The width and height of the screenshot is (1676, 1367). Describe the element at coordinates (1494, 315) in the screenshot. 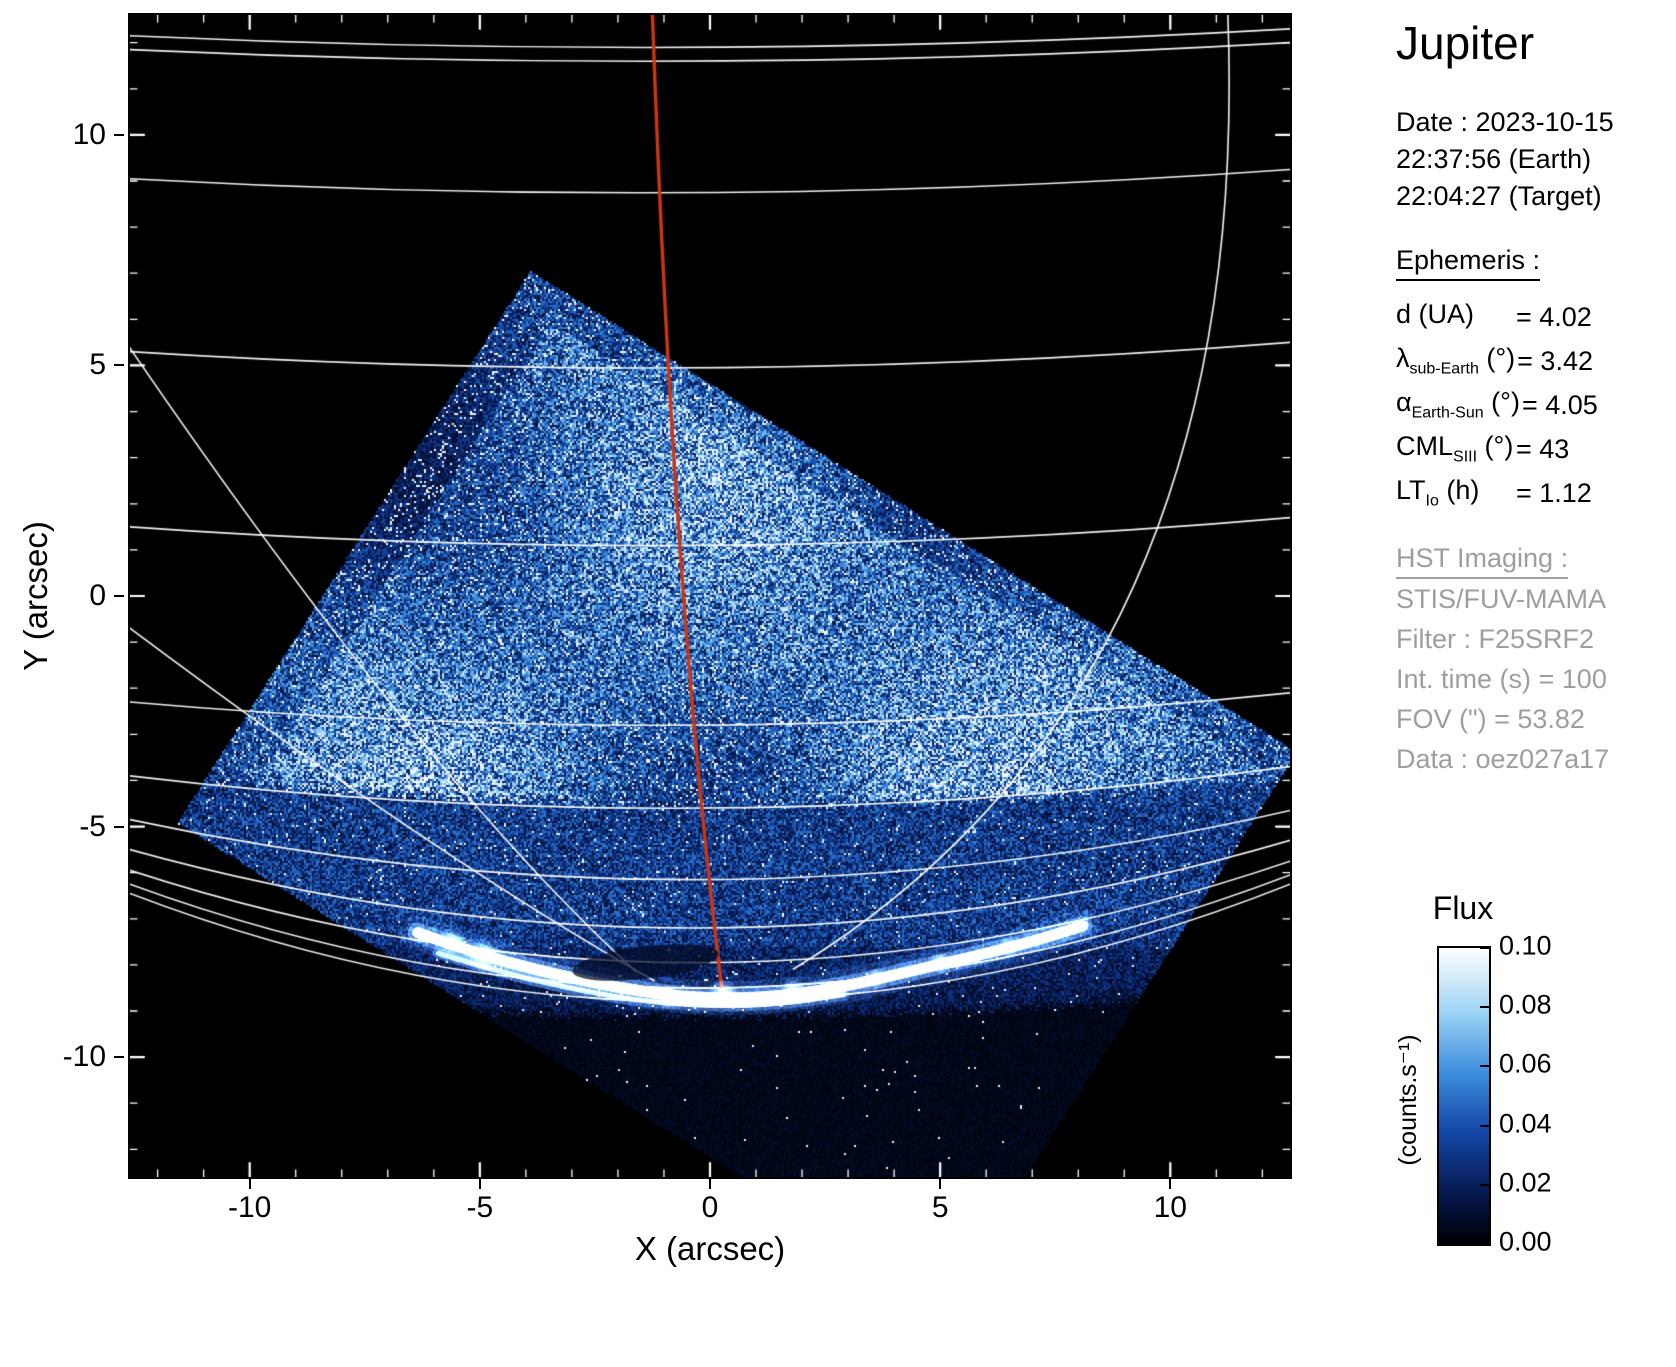

I see `ephemeris-distance: d (UA) = 4.02` at that location.